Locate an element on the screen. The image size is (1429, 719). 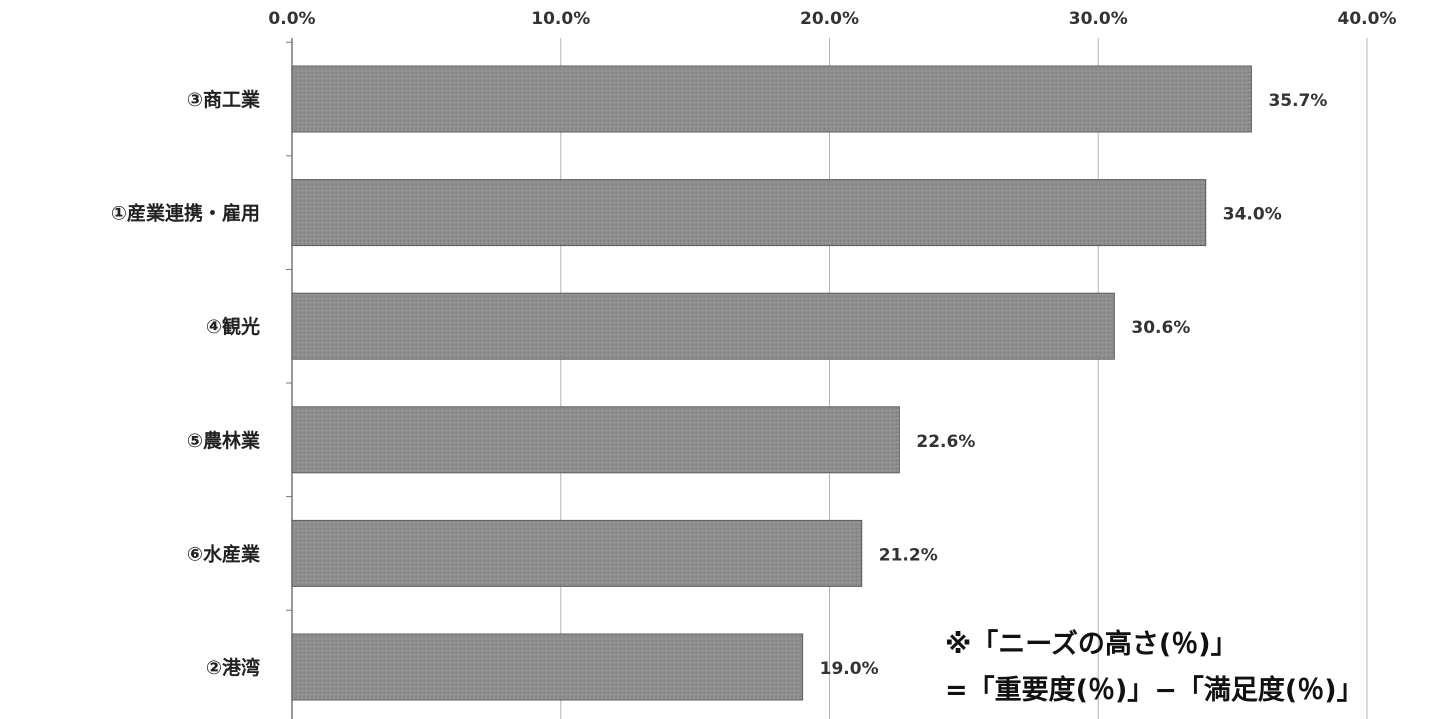
value-label: 30.6% is located at coordinates (1160, 328).